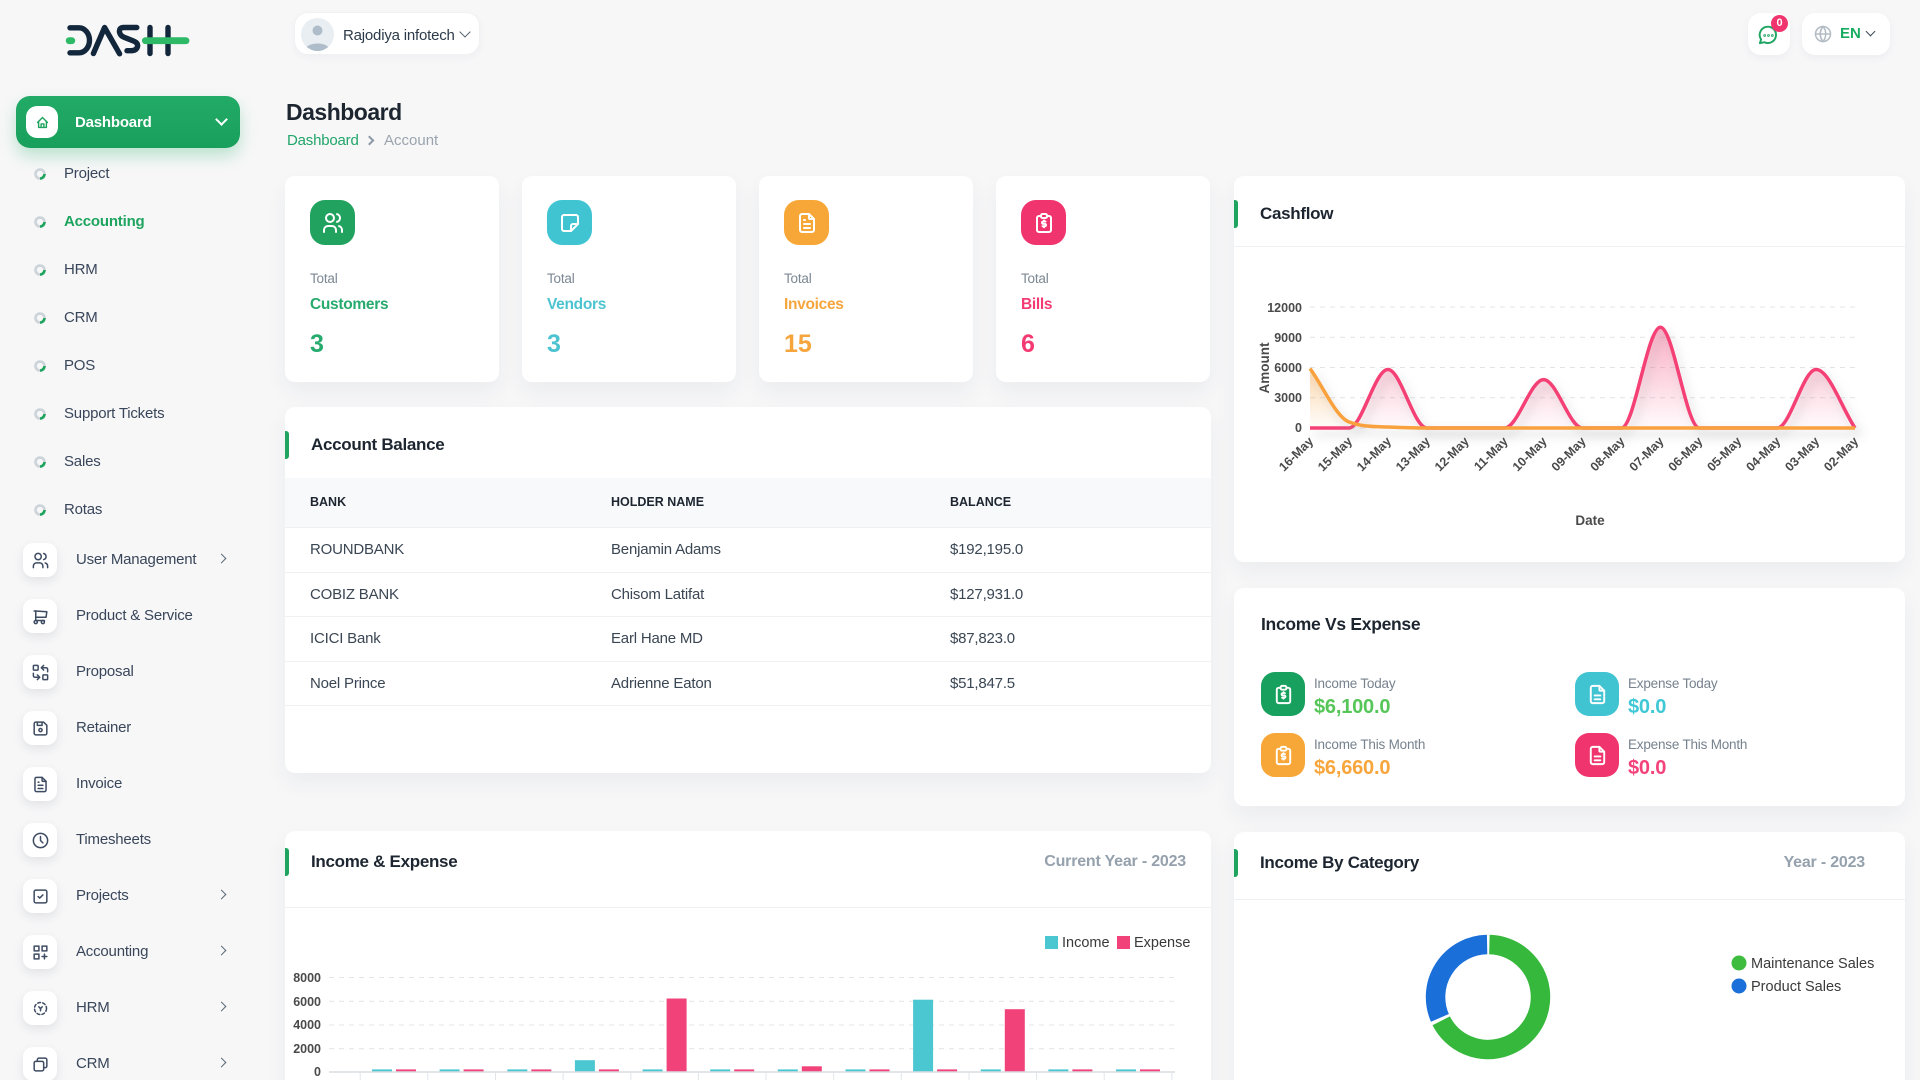 The image size is (1920, 1080). What do you see at coordinates (307, 1049) in the screenshot?
I see `svg-text: 2000` at bounding box center [307, 1049].